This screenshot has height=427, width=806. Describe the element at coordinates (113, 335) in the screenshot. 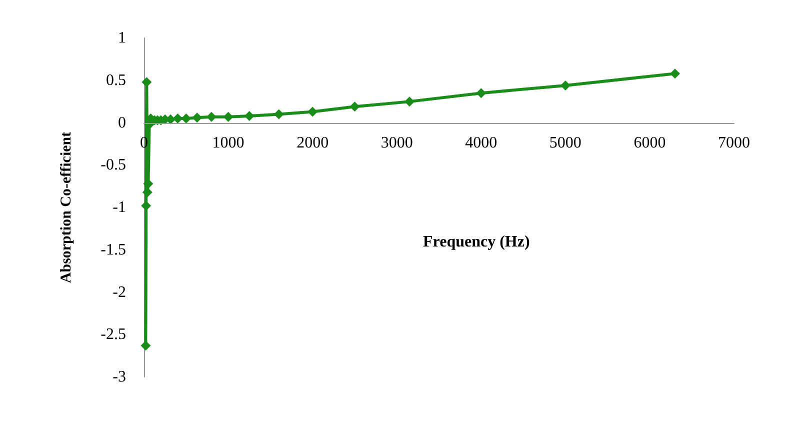

I see `y-tick-label: -2.5` at that location.